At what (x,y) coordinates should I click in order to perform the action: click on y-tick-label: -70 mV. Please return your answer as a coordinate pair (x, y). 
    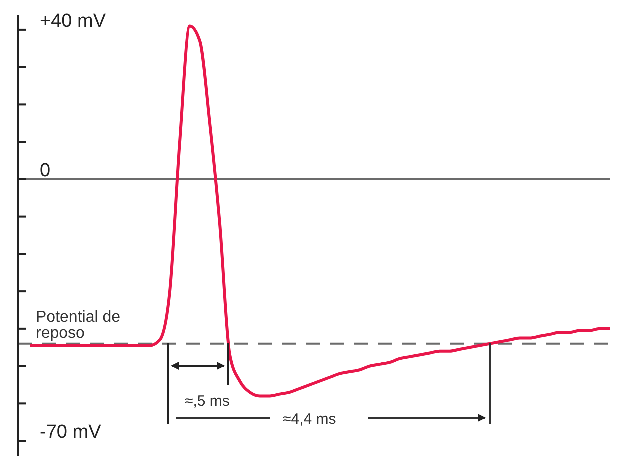
    Looking at the image, I should click on (71, 433).